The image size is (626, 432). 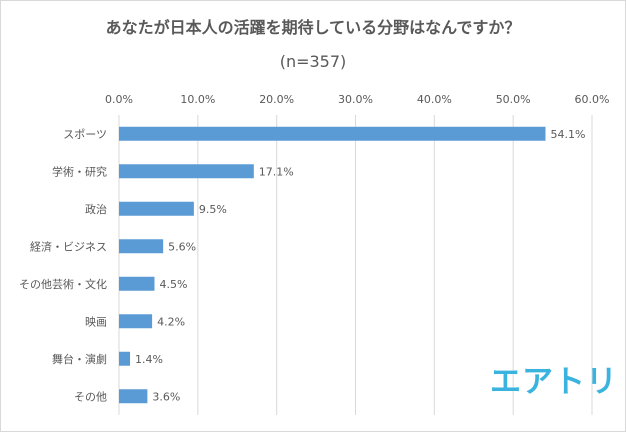 What do you see at coordinates (592, 99) in the screenshot?
I see `x-tick-label: 60.0%` at bounding box center [592, 99].